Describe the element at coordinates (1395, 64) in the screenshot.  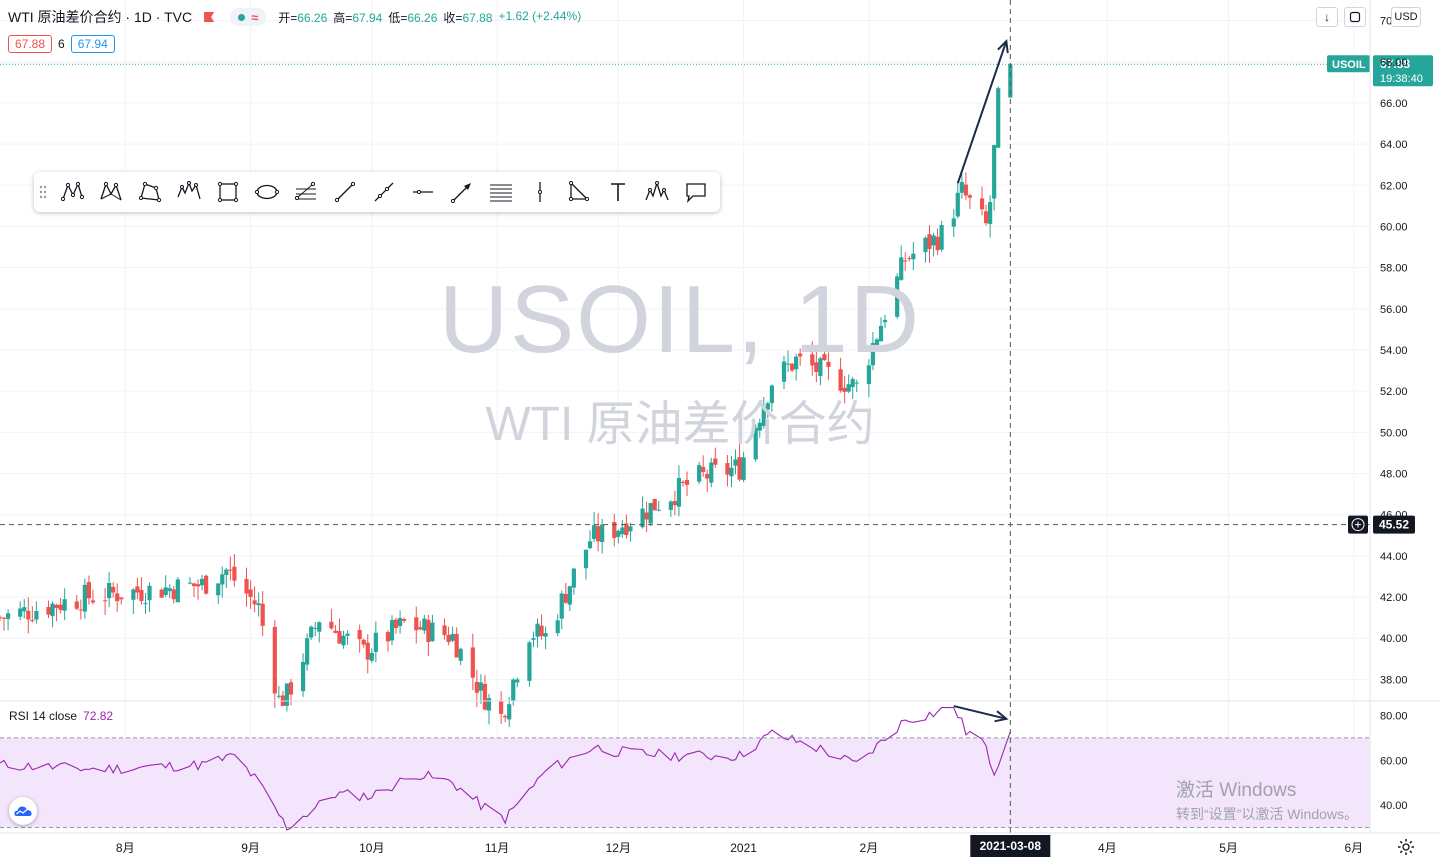
I see `last-price-text: 67.88` at that location.